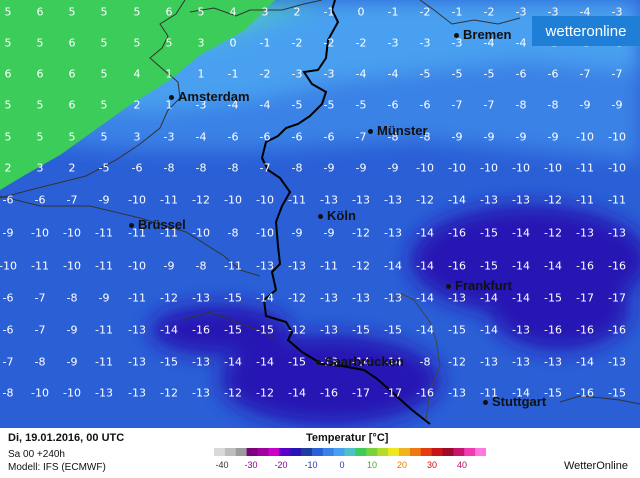 This screenshot has height=478, width=640. What do you see at coordinates (337, 215) in the screenshot?
I see `city-label: Köln` at bounding box center [337, 215].